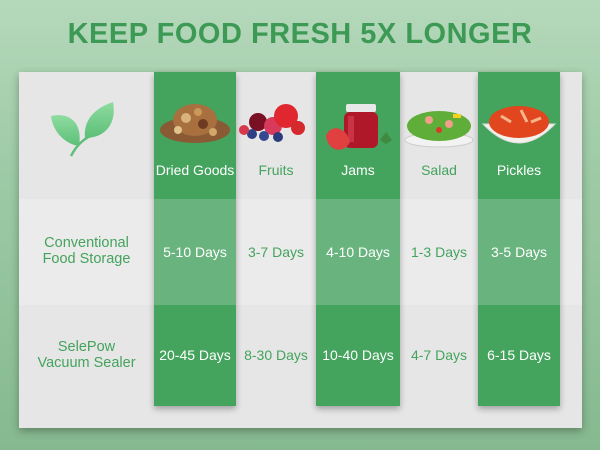 Image resolution: width=600 pixels, height=450 pixels. What do you see at coordinates (195, 355) in the screenshot?
I see `cell-vacuum: 20-45 Days` at bounding box center [195, 355].